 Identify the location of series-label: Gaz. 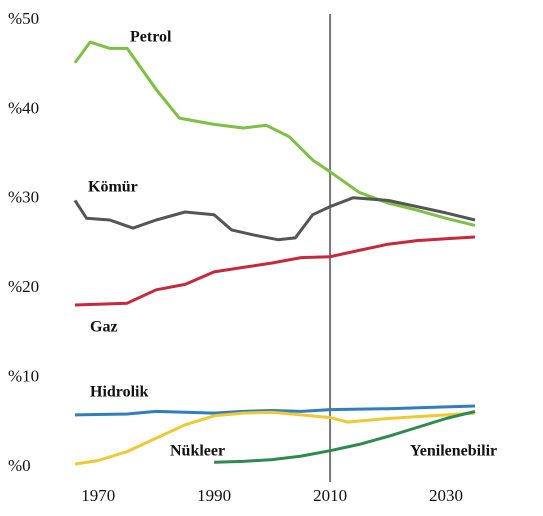
(104, 327).